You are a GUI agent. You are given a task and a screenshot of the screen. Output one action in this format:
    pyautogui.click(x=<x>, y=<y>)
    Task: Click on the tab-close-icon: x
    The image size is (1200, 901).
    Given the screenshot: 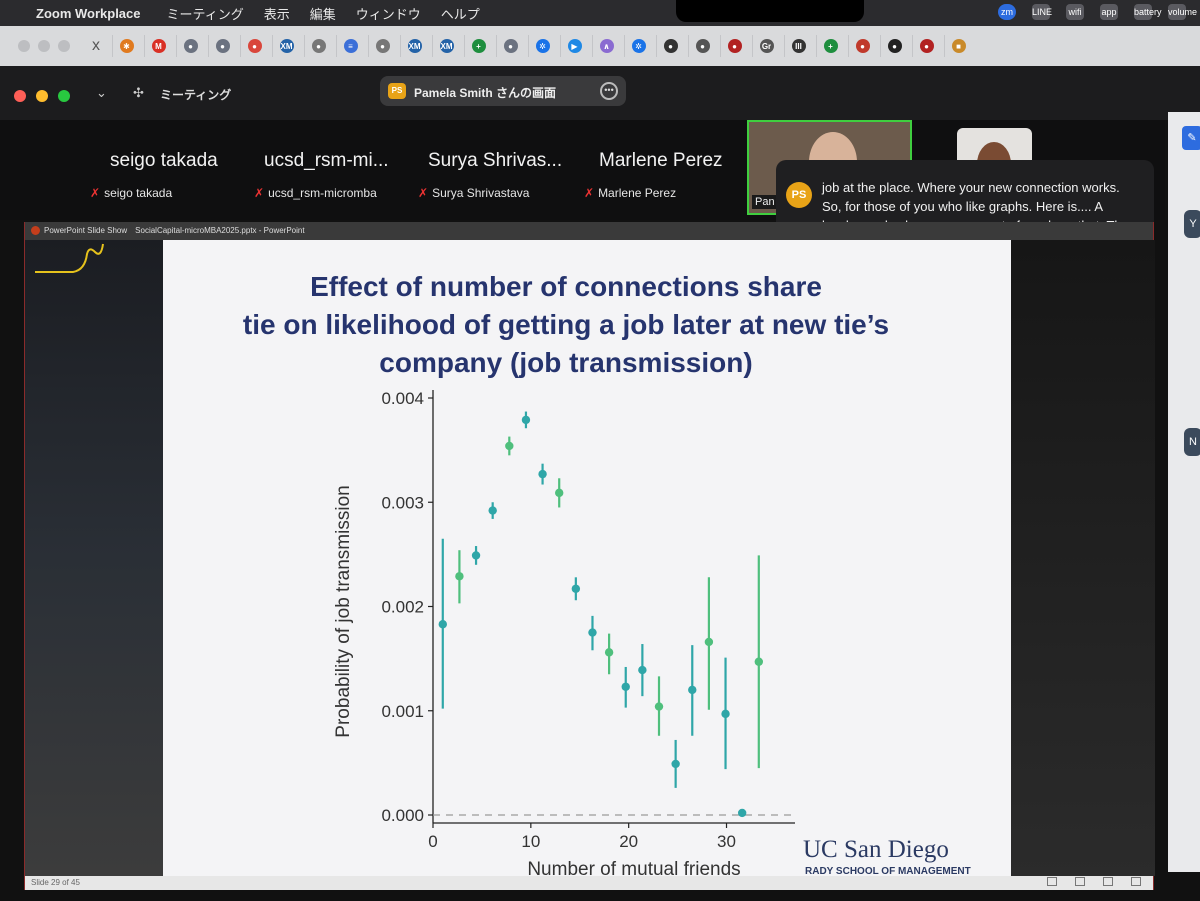 What is the action you would take?
    pyautogui.click(x=96, y=45)
    